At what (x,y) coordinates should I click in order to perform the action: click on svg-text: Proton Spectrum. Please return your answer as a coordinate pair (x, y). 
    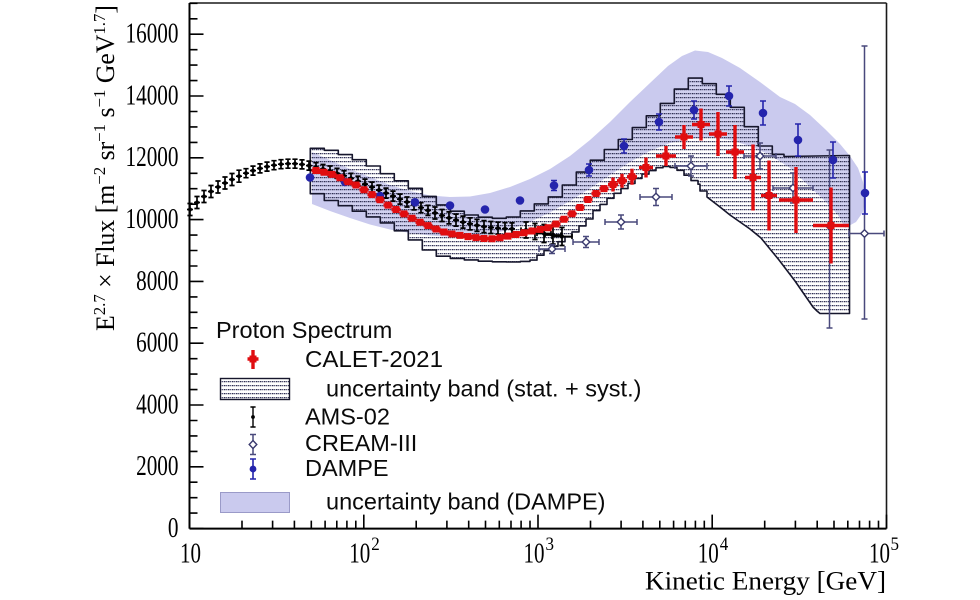
    Looking at the image, I should click on (304, 330).